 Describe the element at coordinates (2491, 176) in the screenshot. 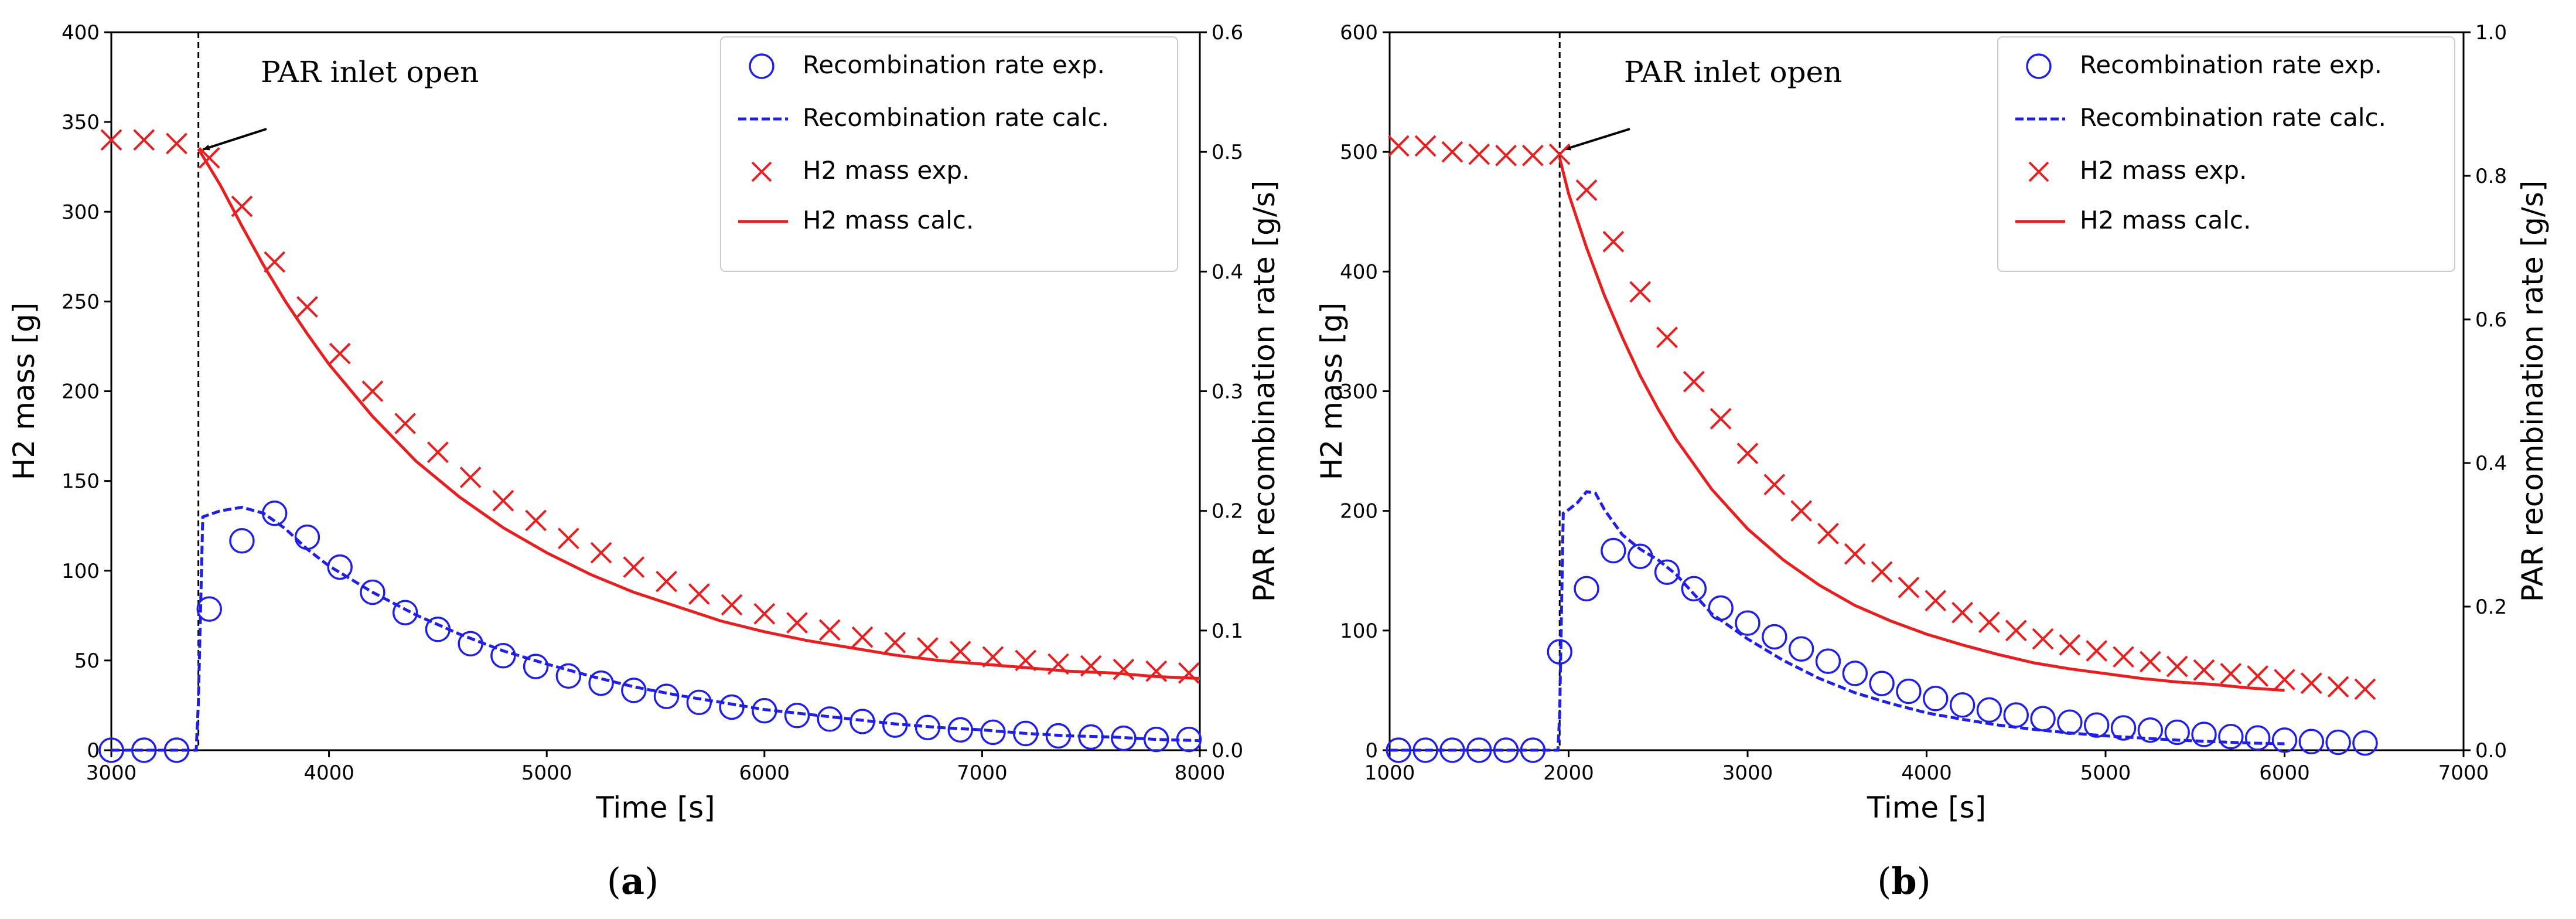

I see `y-right-tick-label: 0.8` at that location.